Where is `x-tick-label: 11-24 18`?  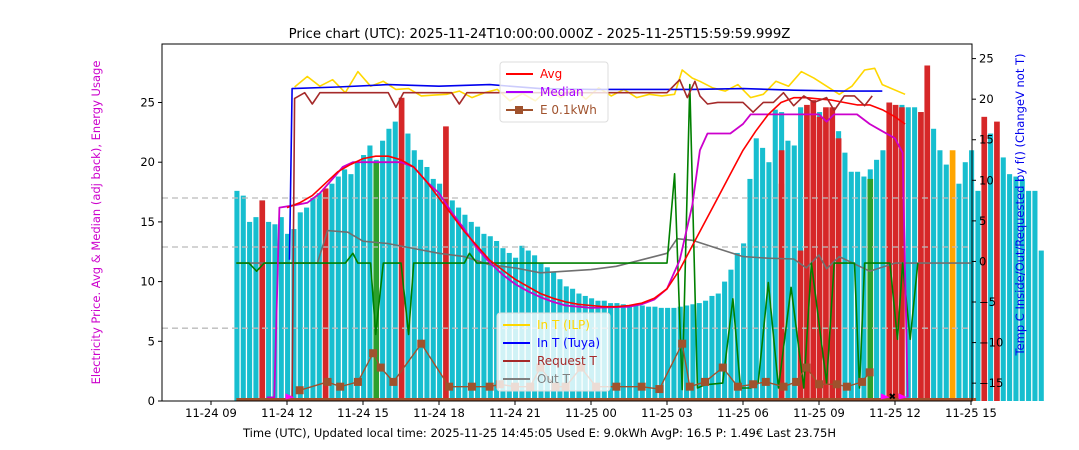
x-tick-label: 11-24 18 is located at coordinates (439, 413).